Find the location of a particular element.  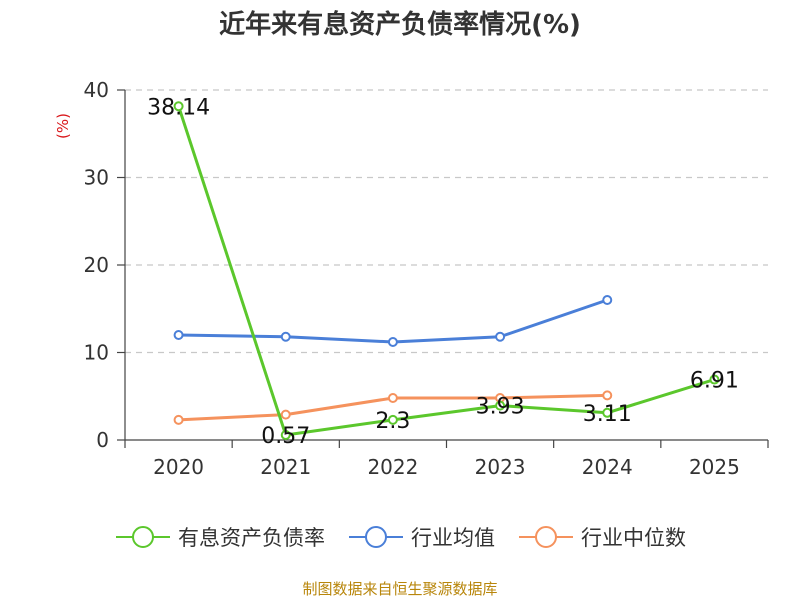

data-label: 6.91 is located at coordinates (714, 381).